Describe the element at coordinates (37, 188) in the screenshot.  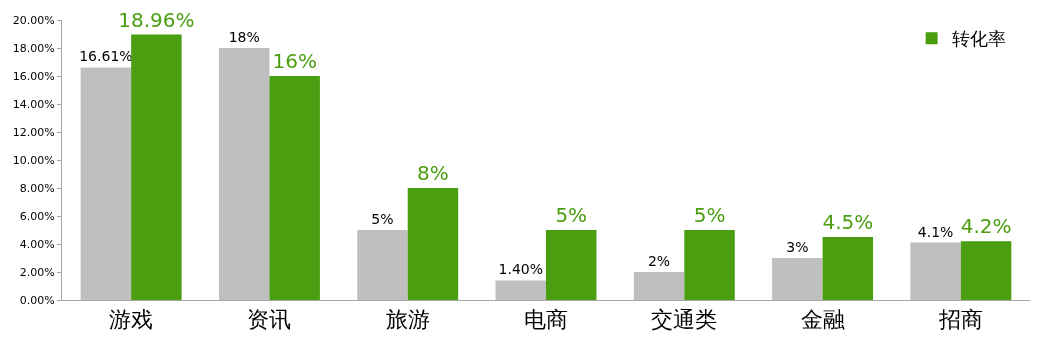
I see `y-tick-label: 8.00%` at that location.